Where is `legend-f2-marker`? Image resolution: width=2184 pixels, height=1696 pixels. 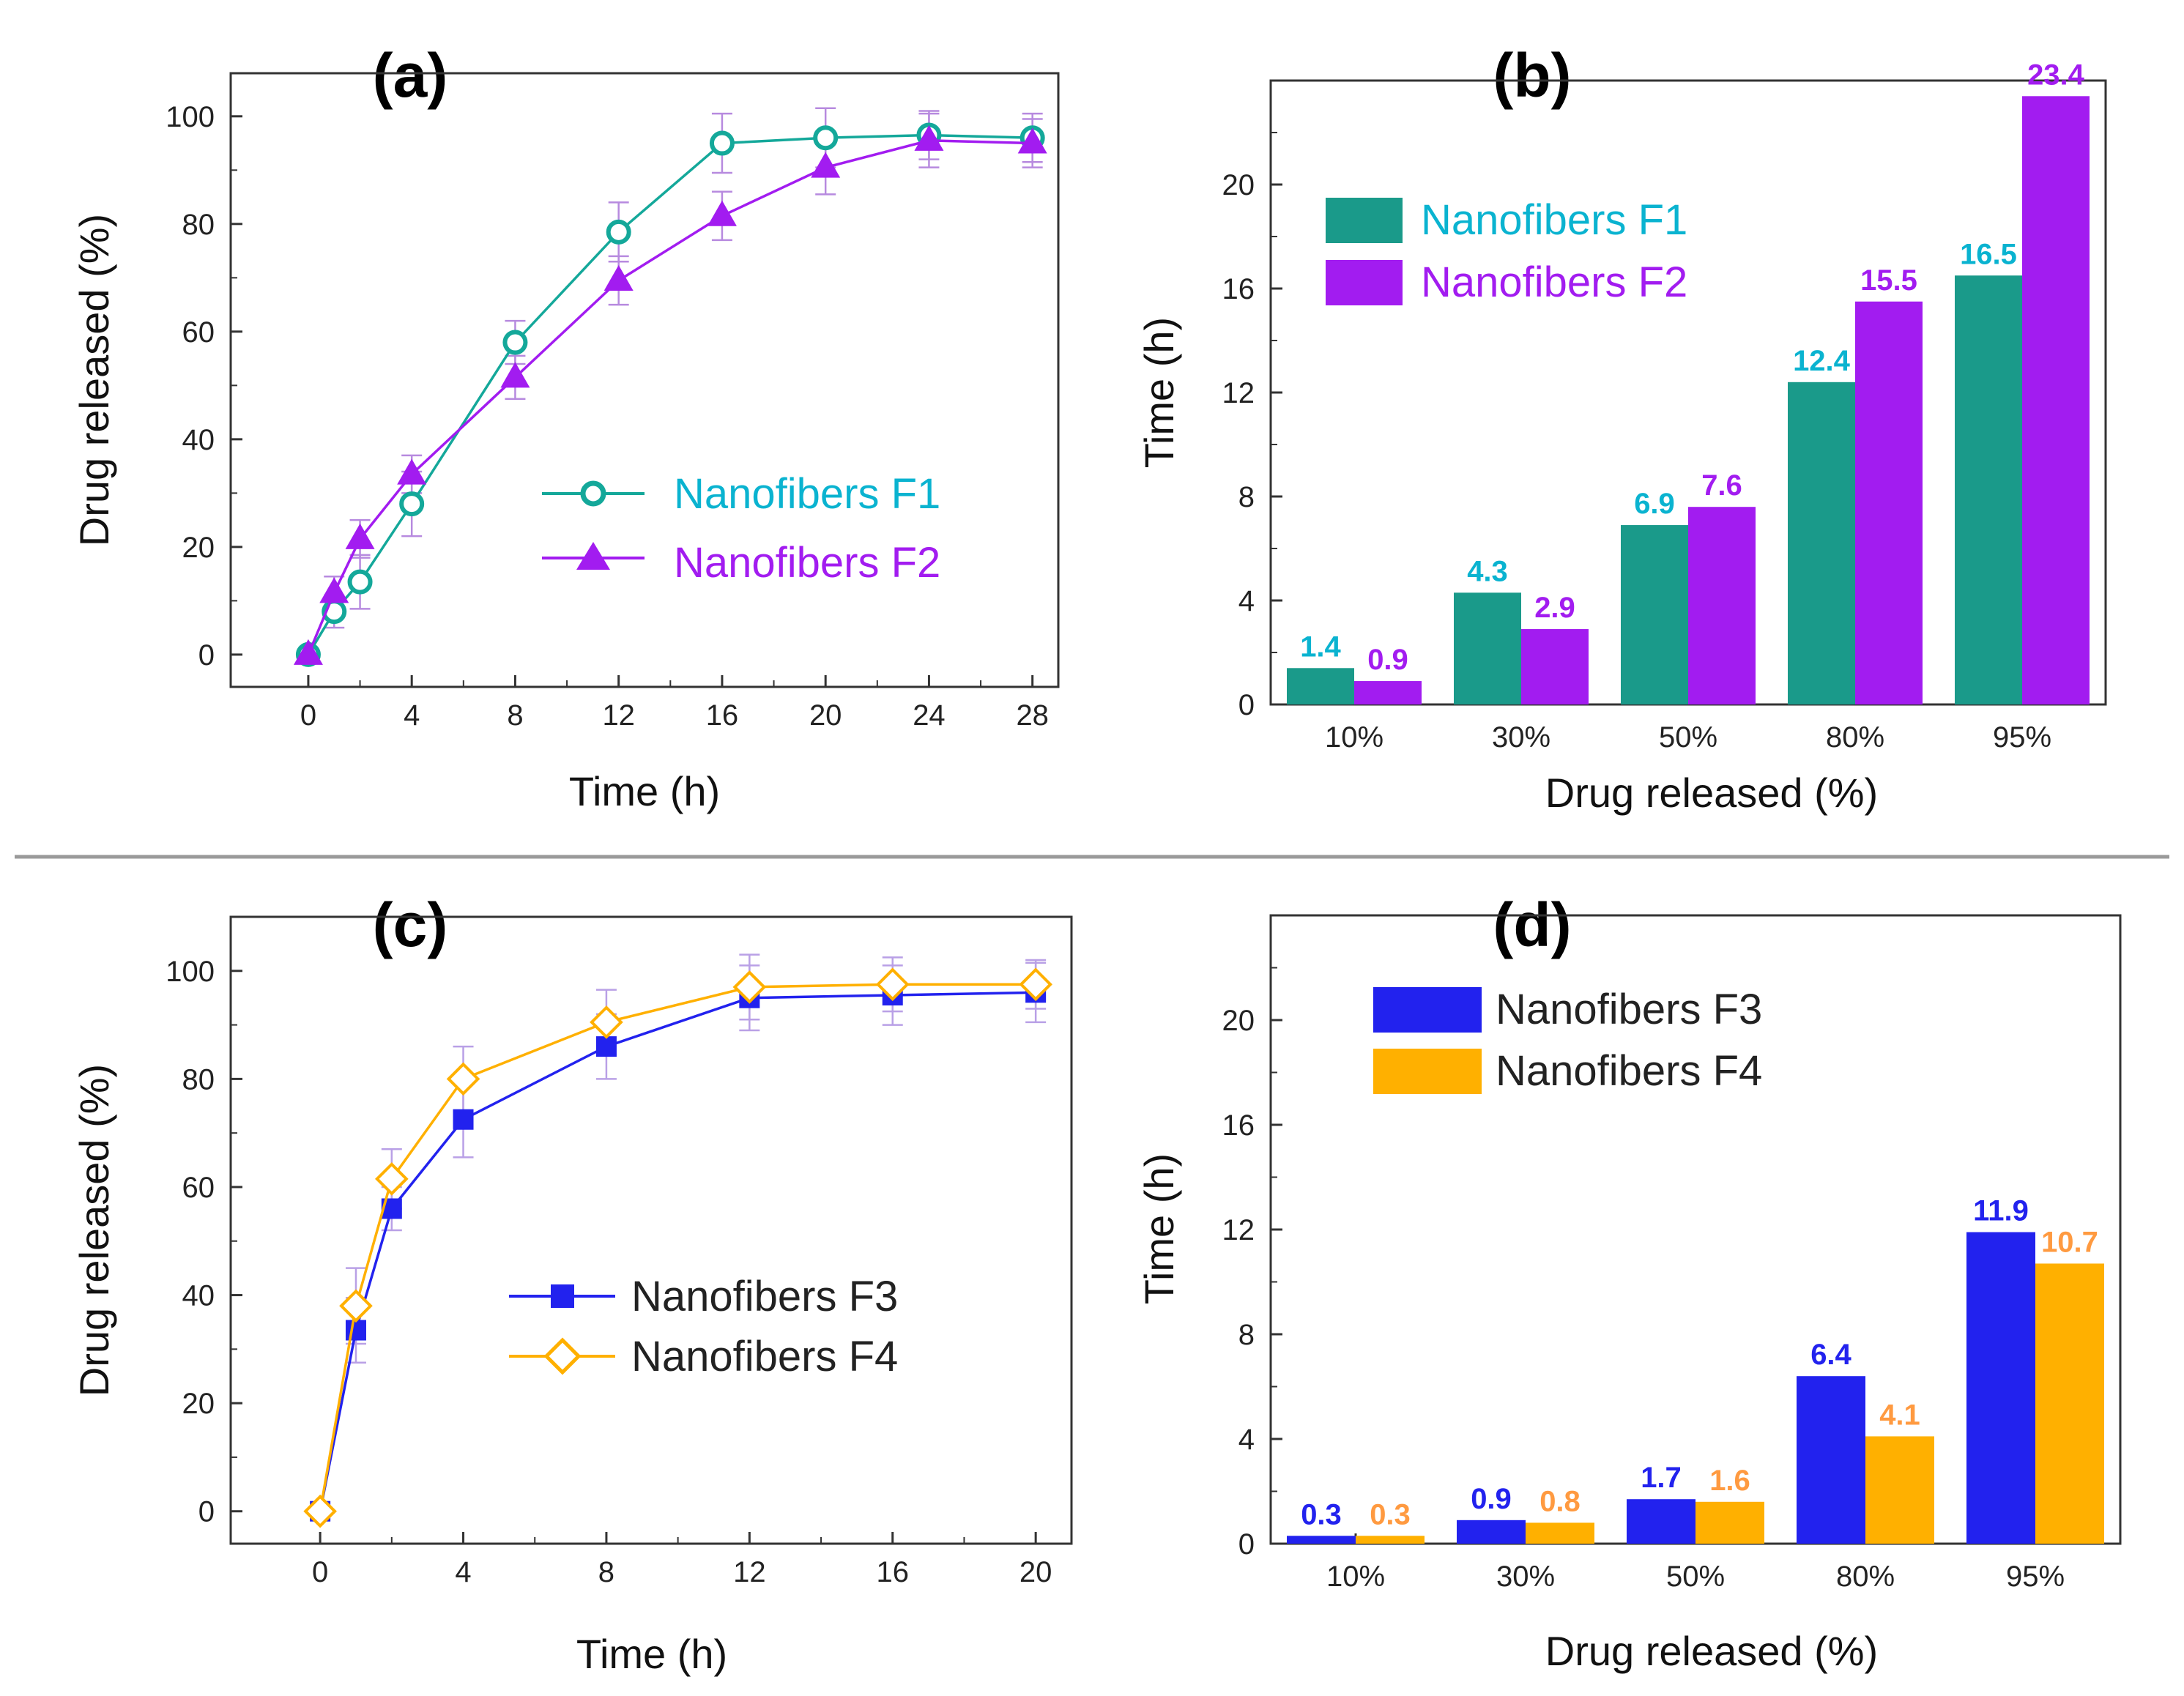 legend-f2-marker is located at coordinates (593, 556).